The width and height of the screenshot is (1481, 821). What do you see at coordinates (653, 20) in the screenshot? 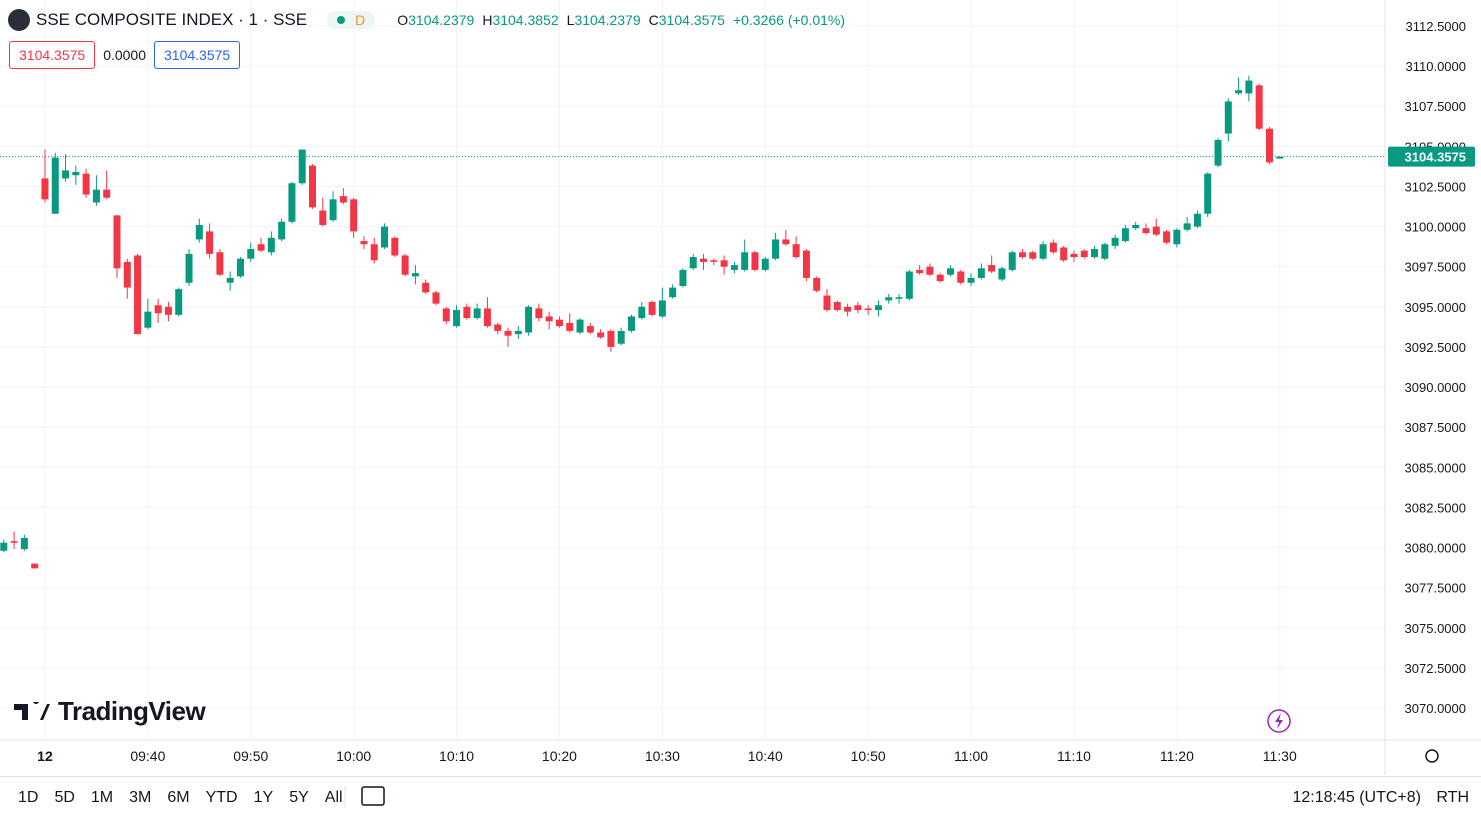
I see `ohlc-key: C` at bounding box center [653, 20].